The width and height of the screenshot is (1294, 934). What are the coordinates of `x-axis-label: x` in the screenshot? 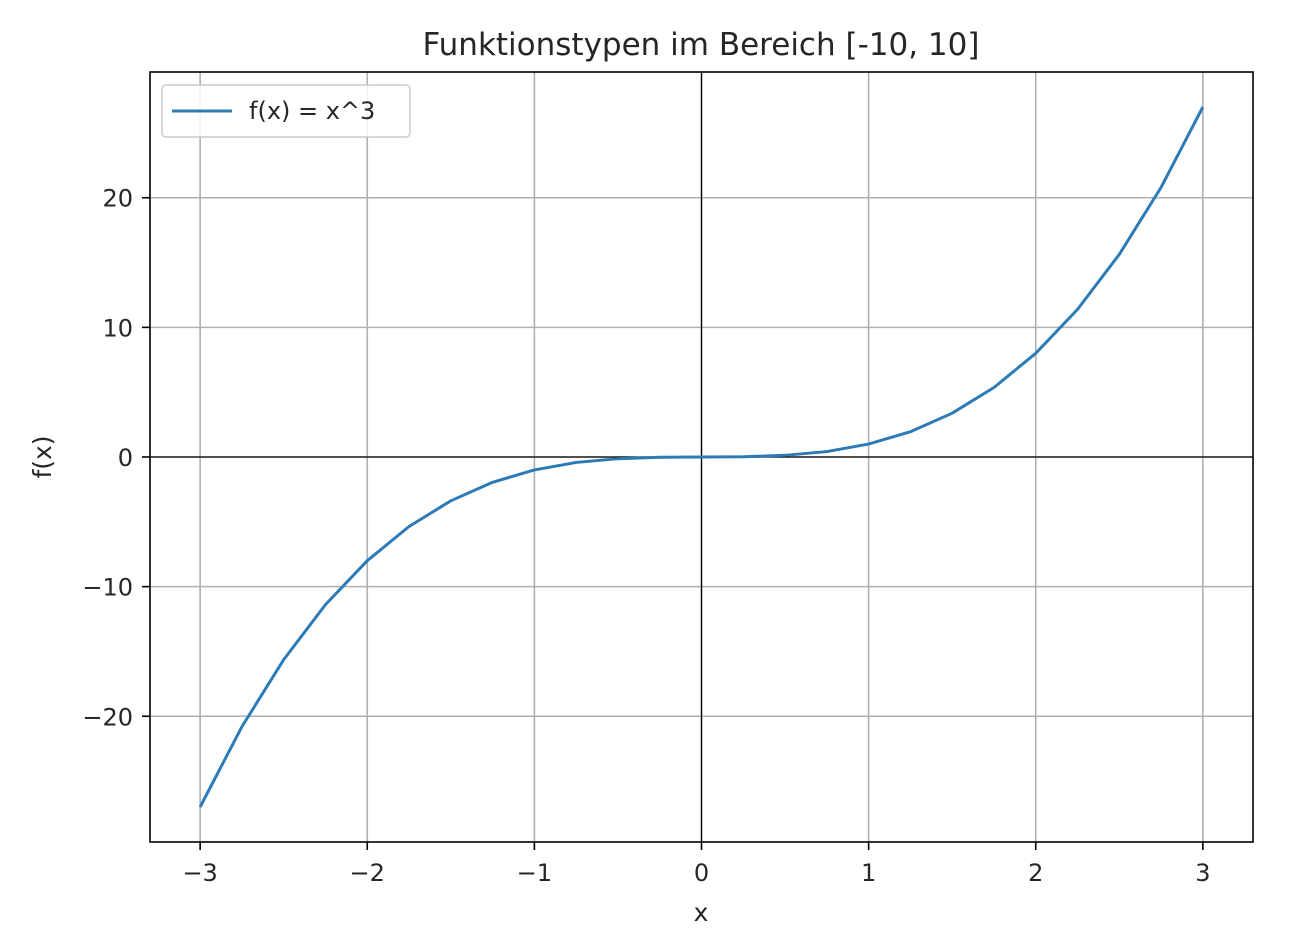 It's located at (701, 912).